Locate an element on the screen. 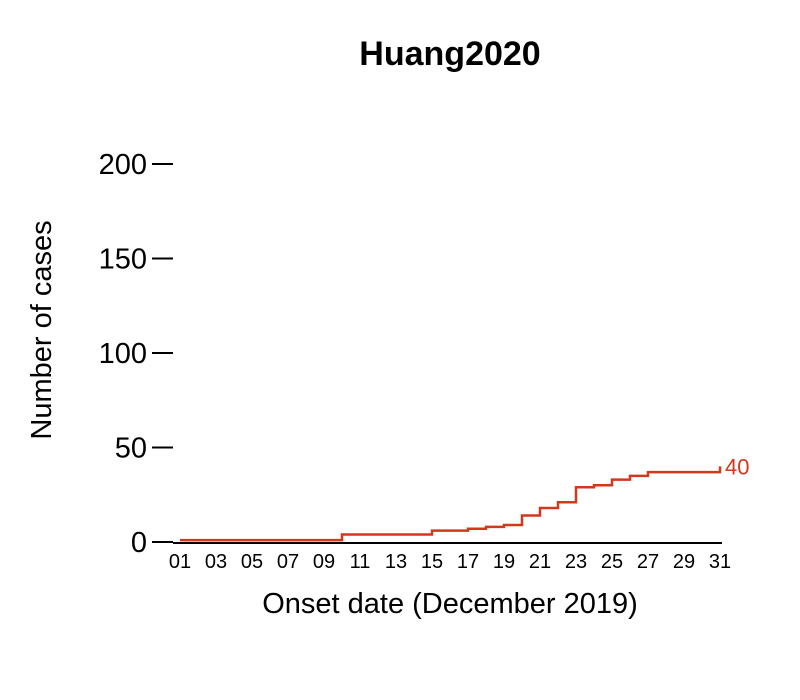 Image resolution: width=800 pixels, height=700 pixels. x-tick-label: 03 is located at coordinates (216, 562).